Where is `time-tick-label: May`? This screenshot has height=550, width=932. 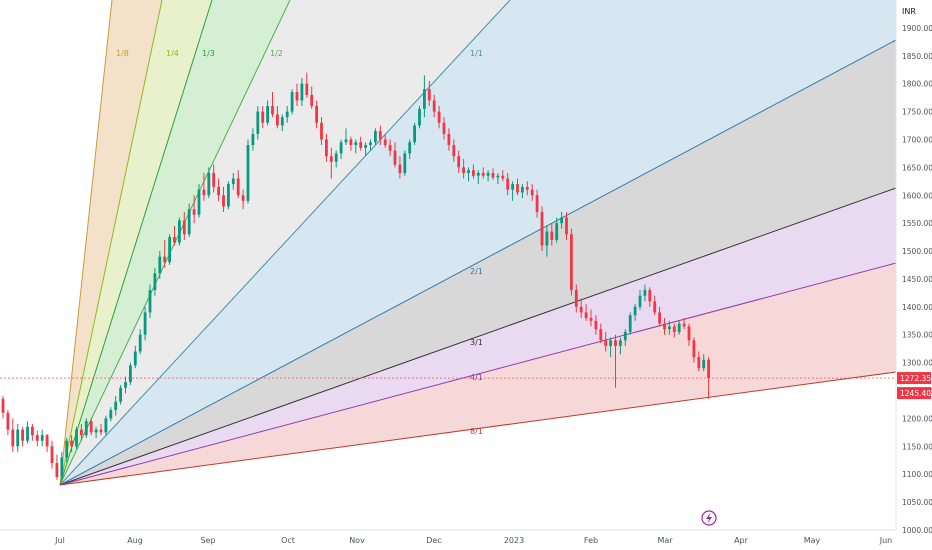 time-tick-label: May is located at coordinates (812, 540).